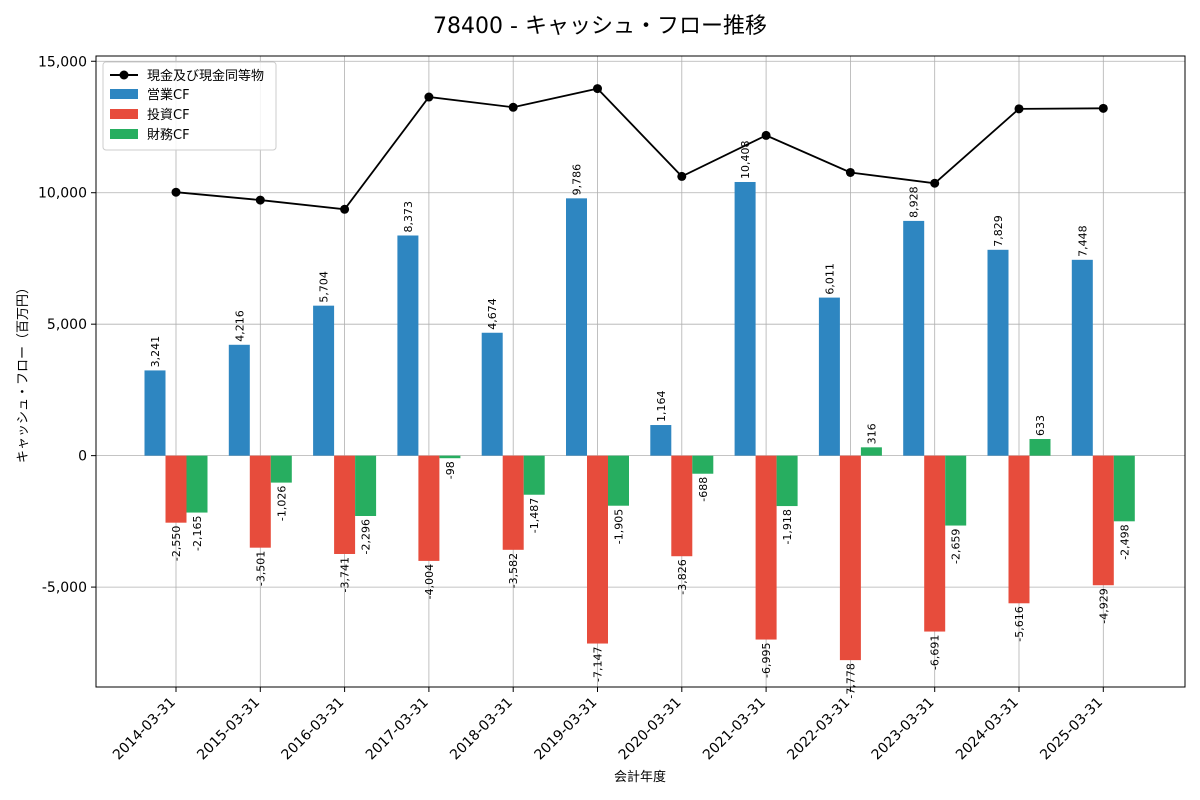 Image resolution: width=1200 pixels, height=800 pixels. Describe the element at coordinates (450, 470) in the screenshot. I see `bar-value-label: -98` at that location.